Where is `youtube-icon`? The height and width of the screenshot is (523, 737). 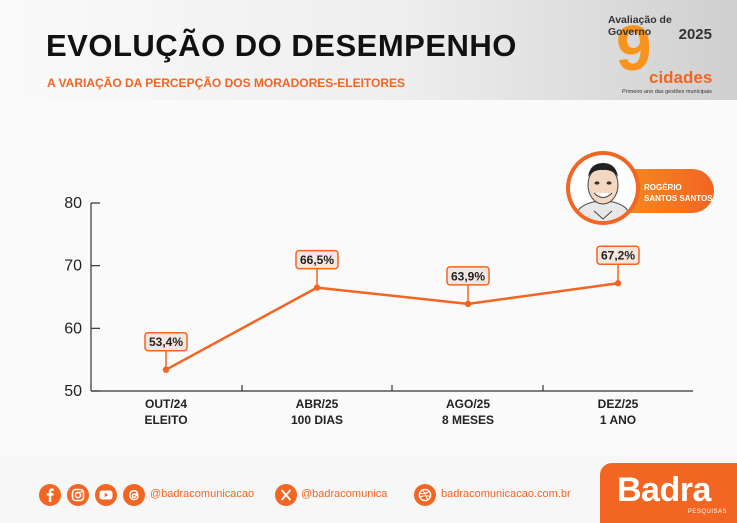
youtube-icon is located at coordinates (106, 495).